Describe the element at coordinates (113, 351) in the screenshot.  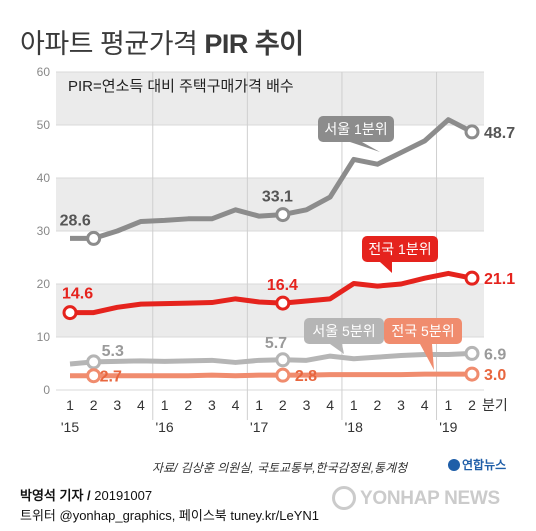
I see `data-label: 5.3` at that location.